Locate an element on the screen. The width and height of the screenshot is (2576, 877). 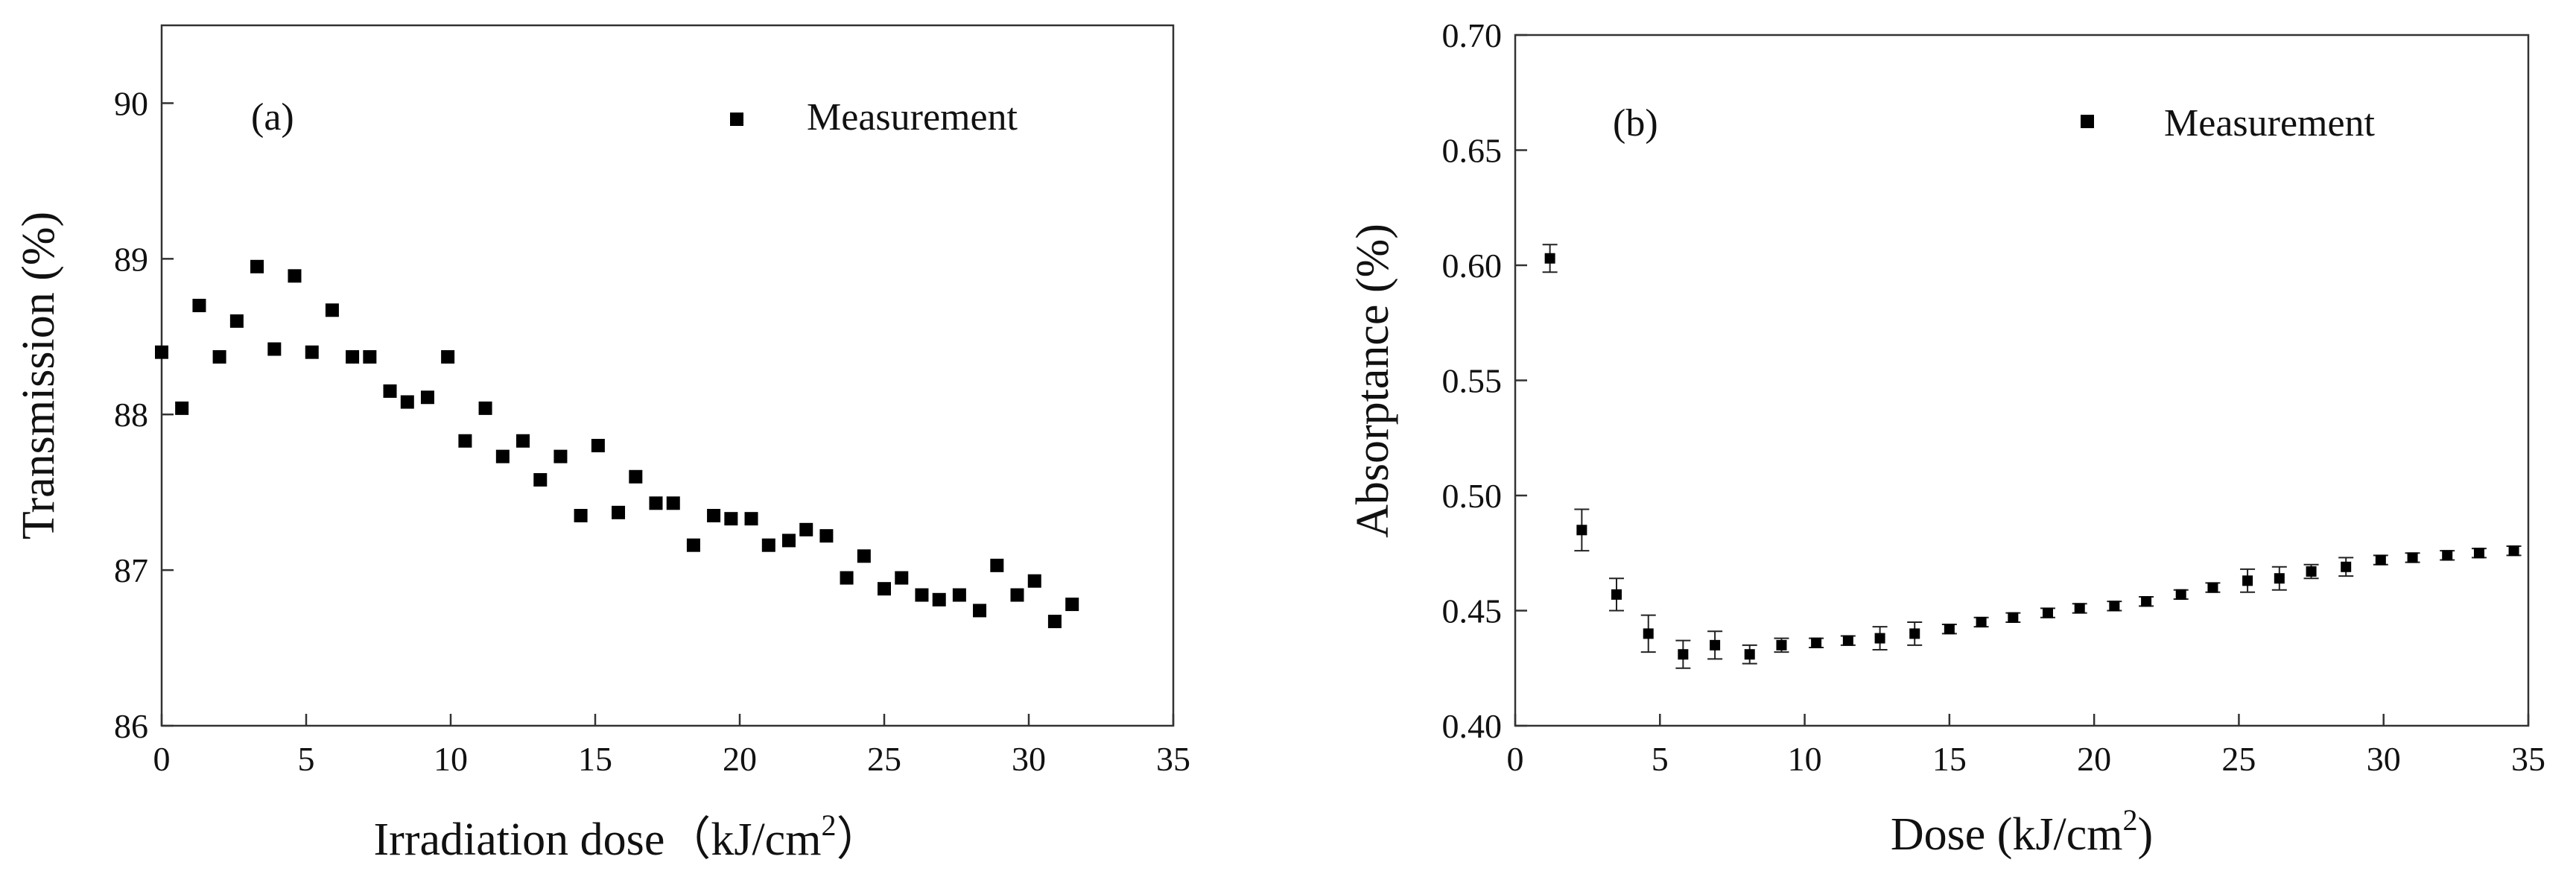
panel-a-x-axis-title: Irradiation dose（kJ/cm2） is located at coordinates (629, 836).